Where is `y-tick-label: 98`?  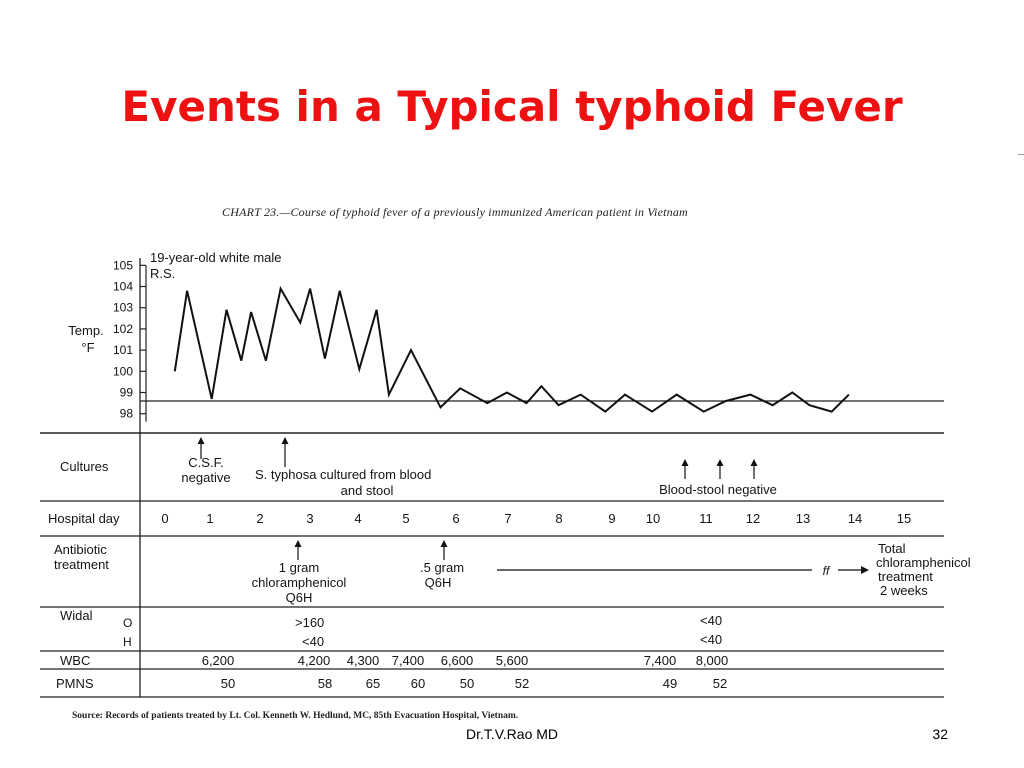 y-tick-label: 98 is located at coordinates (127, 414).